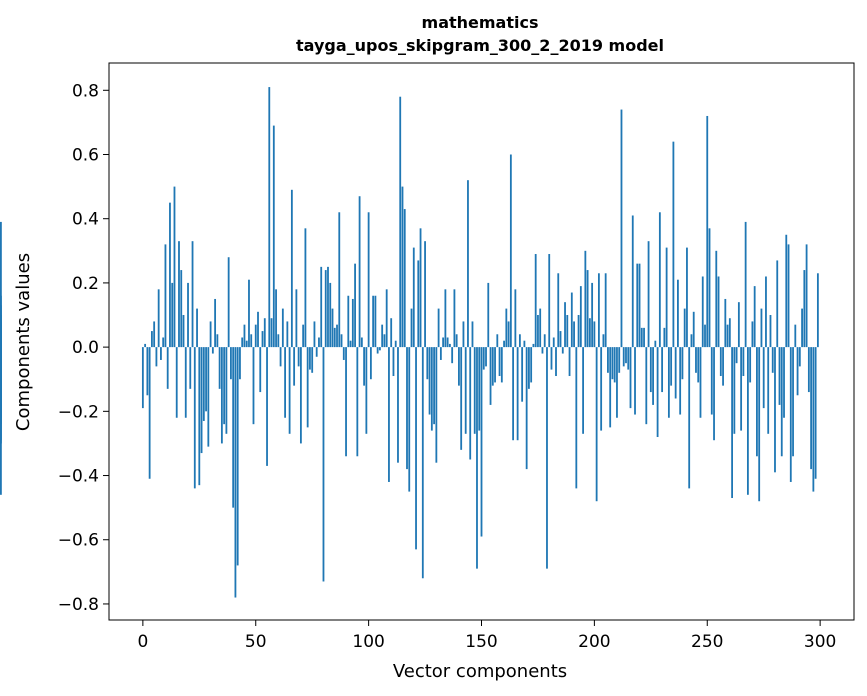  What do you see at coordinates (480, 671) in the screenshot?
I see `x-axis-label: Vector components` at bounding box center [480, 671].